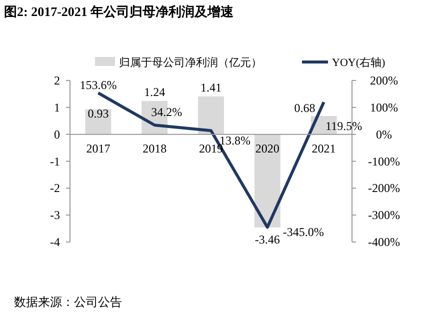  What do you see at coordinates (384, 161) in the screenshot?
I see `y2-tick-label: -100%` at bounding box center [384, 161].